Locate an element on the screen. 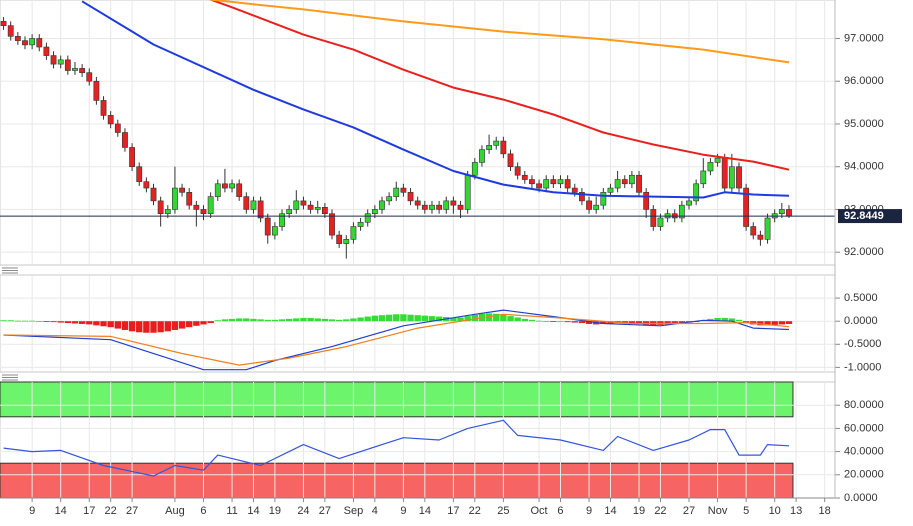  y-tick-label: 97.0000 is located at coordinates (864, 38).